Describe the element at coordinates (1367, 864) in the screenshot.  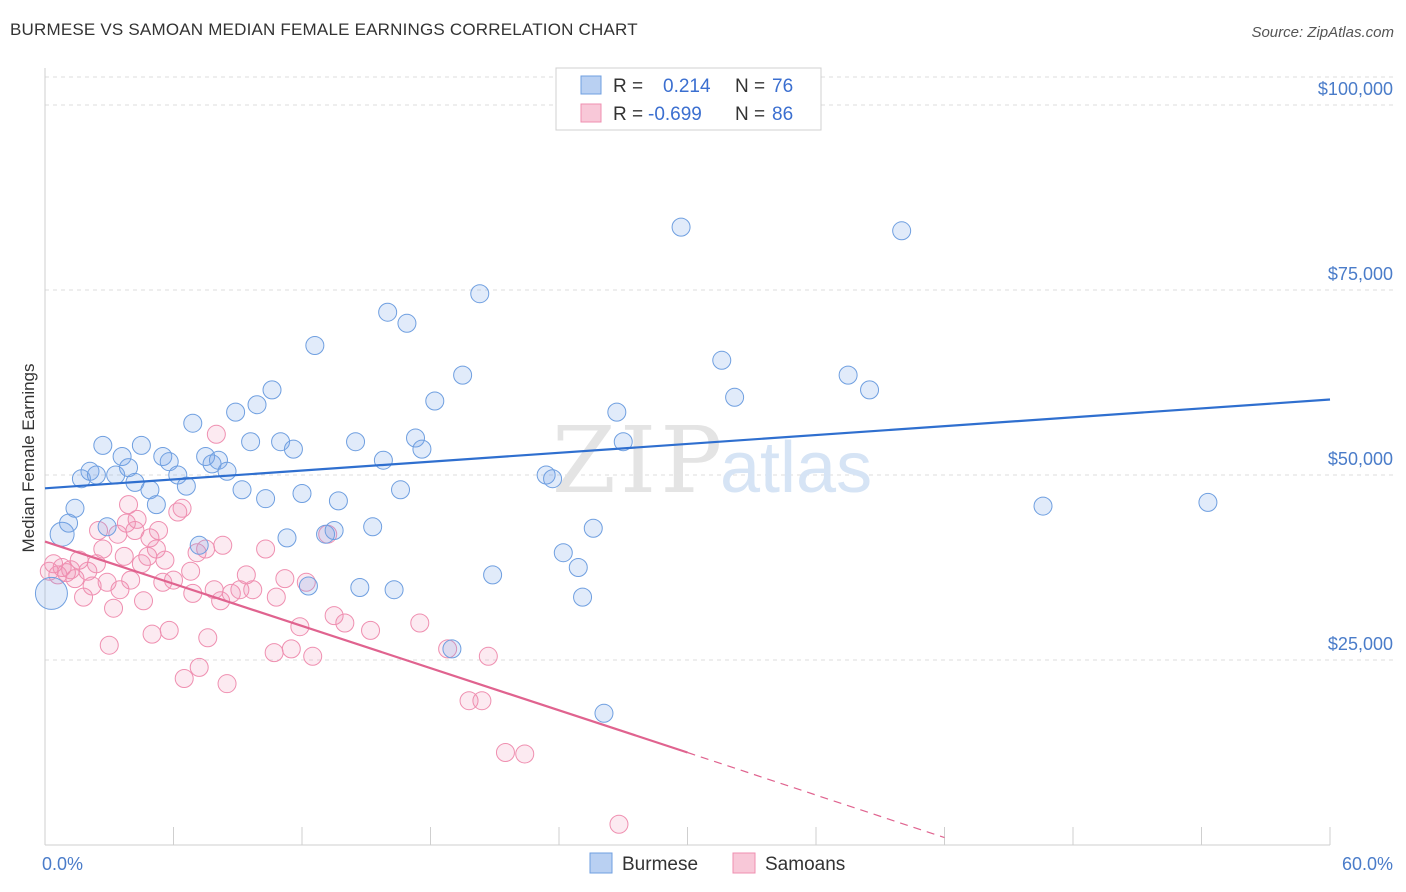
I see `x-tick-label-max: 60.0%` at that location.